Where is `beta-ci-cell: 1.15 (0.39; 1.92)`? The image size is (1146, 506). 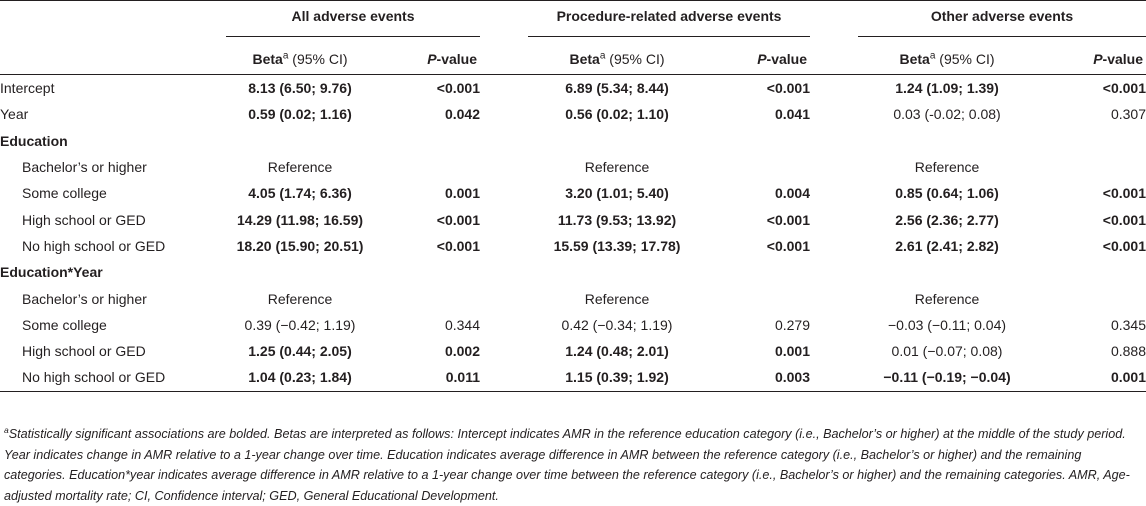
beta-ci-cell: 1.15 (0.39; 1.92) is located at coordinates (617, 378).